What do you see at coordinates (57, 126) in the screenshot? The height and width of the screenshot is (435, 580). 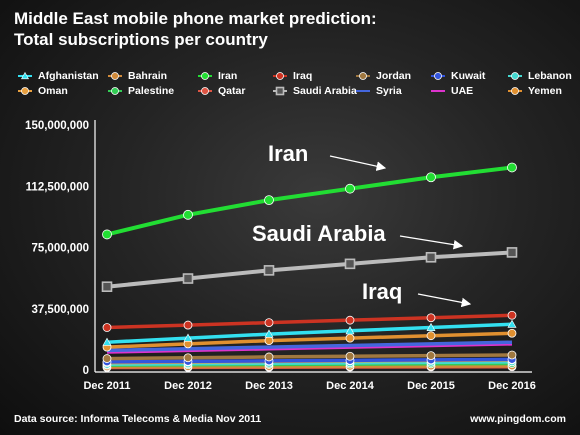 I see `y-tick-label: 150,000,000` at bounding box center [57, 126].